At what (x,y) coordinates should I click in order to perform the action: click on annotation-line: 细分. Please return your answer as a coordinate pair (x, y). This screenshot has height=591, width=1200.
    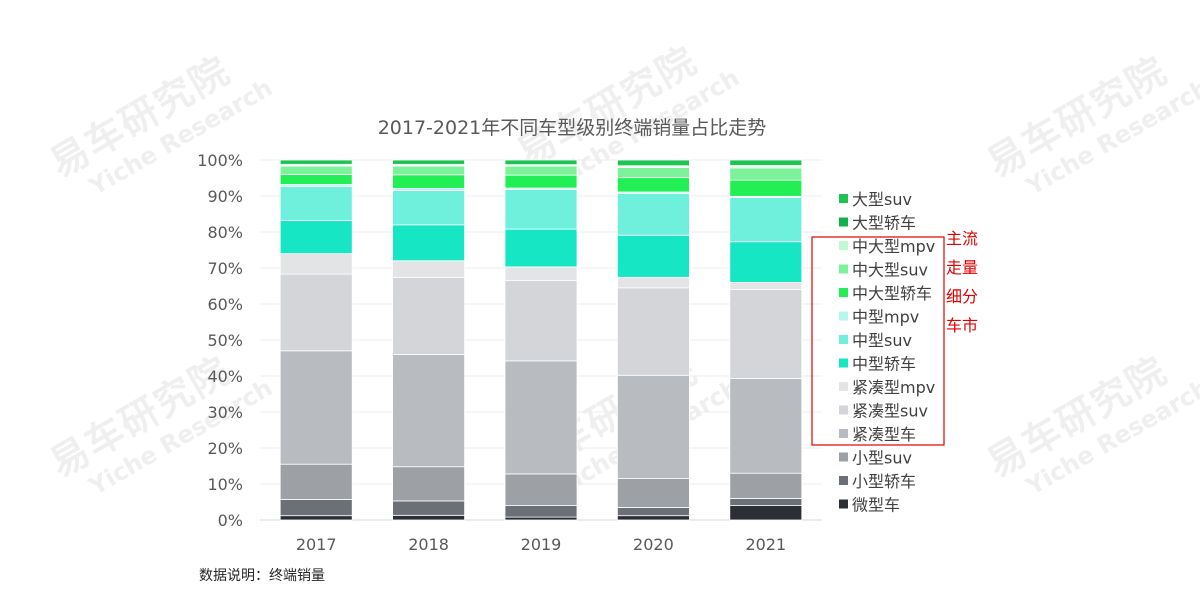
    Looking at the image, I should click on (962, 296).